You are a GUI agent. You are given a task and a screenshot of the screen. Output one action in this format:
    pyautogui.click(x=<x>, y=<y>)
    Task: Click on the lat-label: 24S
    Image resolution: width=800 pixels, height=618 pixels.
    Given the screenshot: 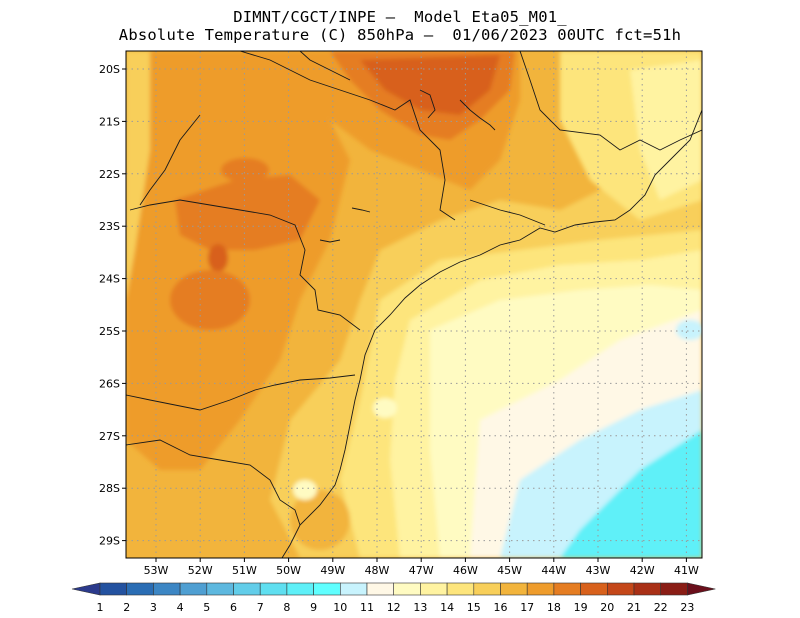 What is the action you would take?
    pyautogui.click(x=109, y=279)
    